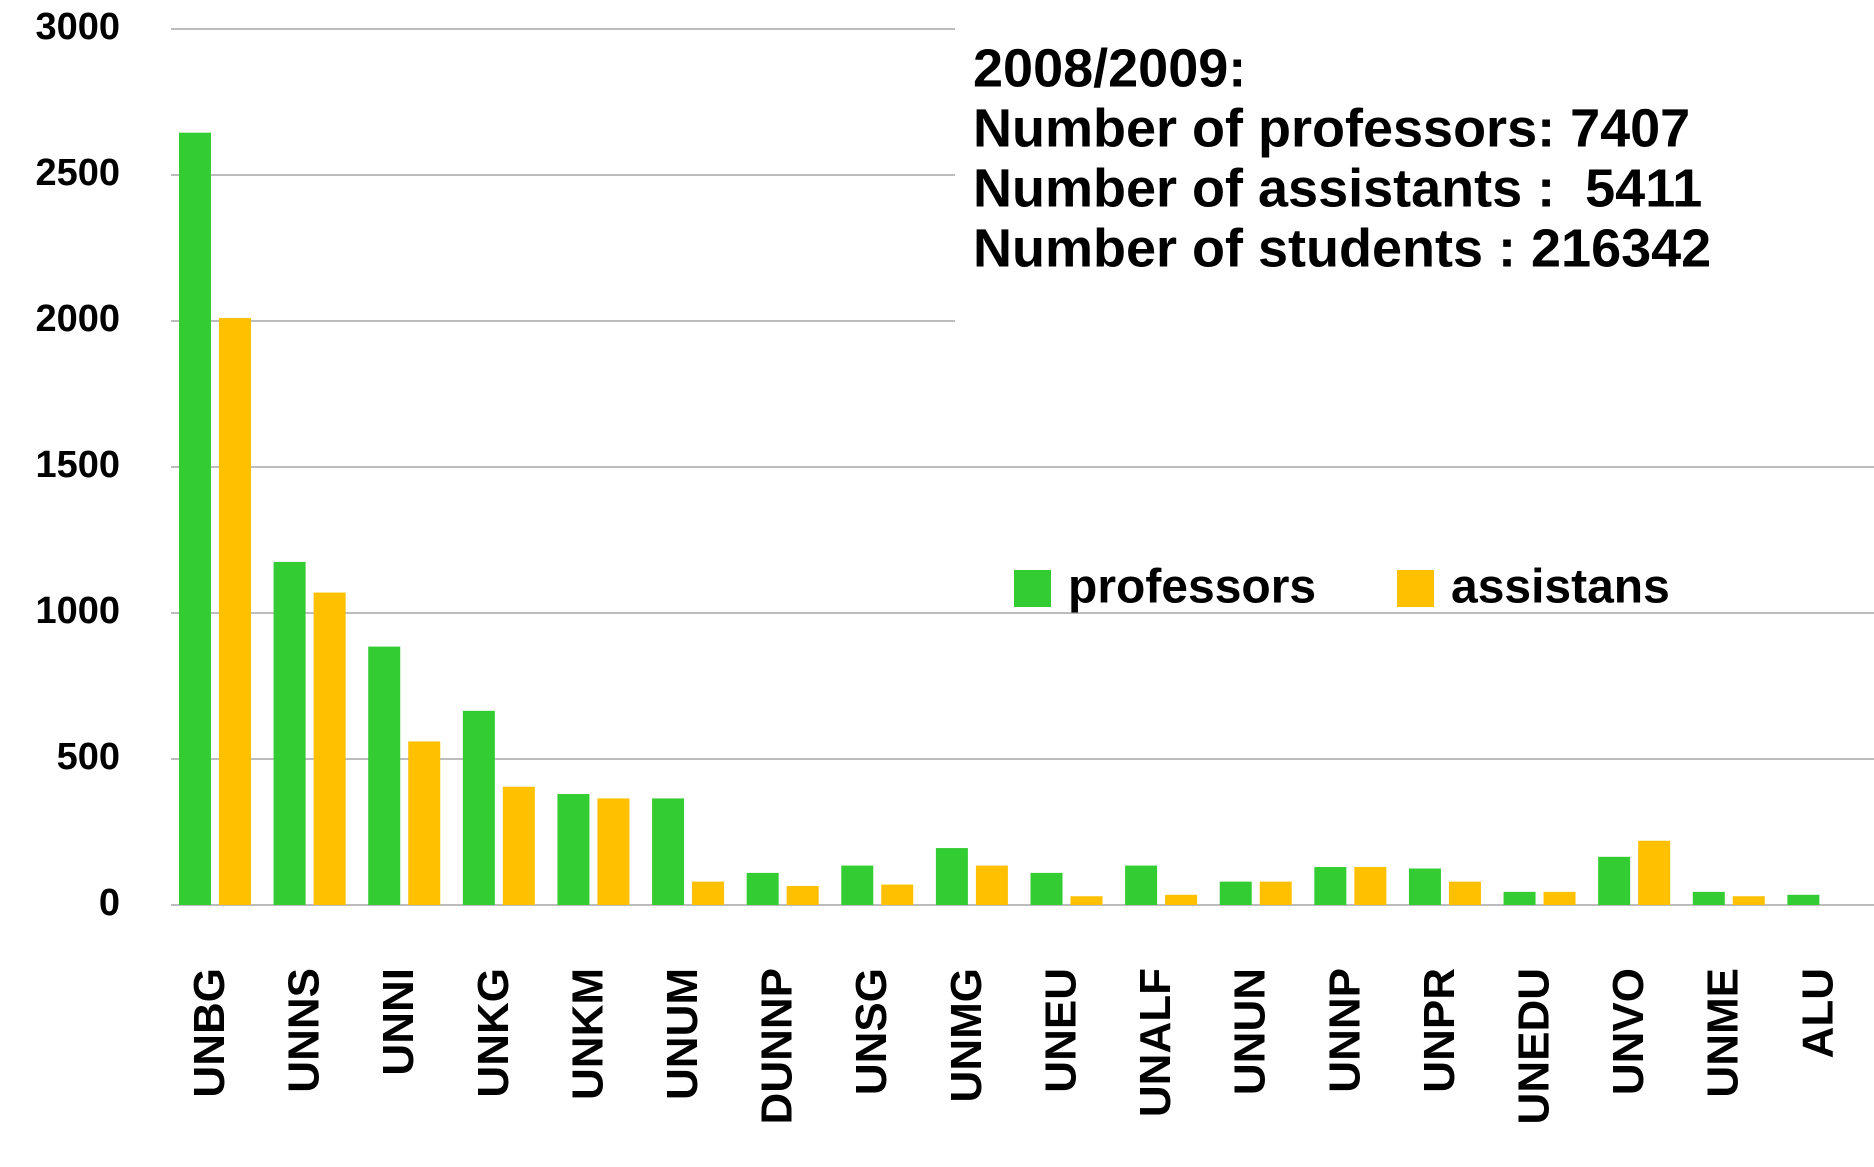 The image size is (1874, 1167). I want to click on x-tick-label: UNKM, so click(587, 1034).